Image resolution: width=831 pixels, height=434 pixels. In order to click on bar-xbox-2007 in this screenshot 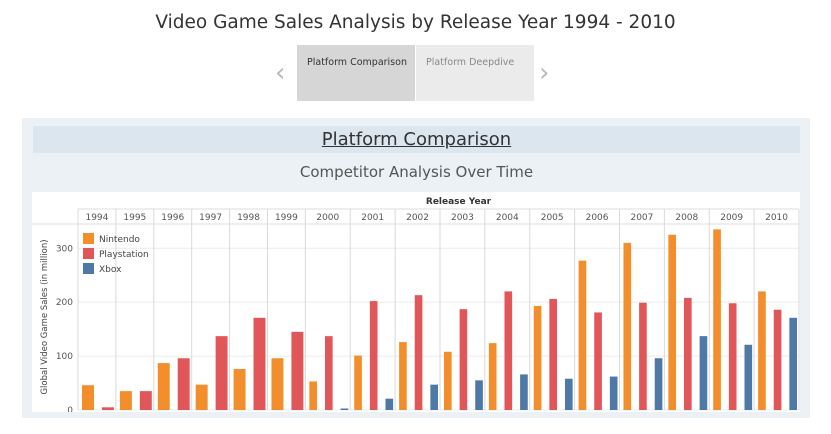, I will do `click(658, 384)`.